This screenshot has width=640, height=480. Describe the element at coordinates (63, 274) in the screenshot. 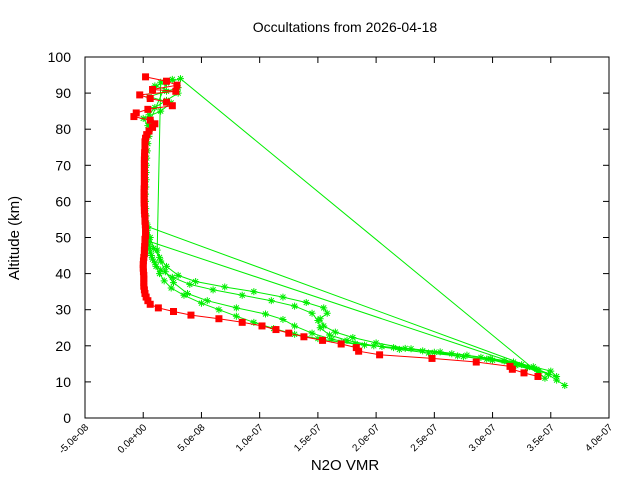

I see `y-tick-label: 40` at that location.